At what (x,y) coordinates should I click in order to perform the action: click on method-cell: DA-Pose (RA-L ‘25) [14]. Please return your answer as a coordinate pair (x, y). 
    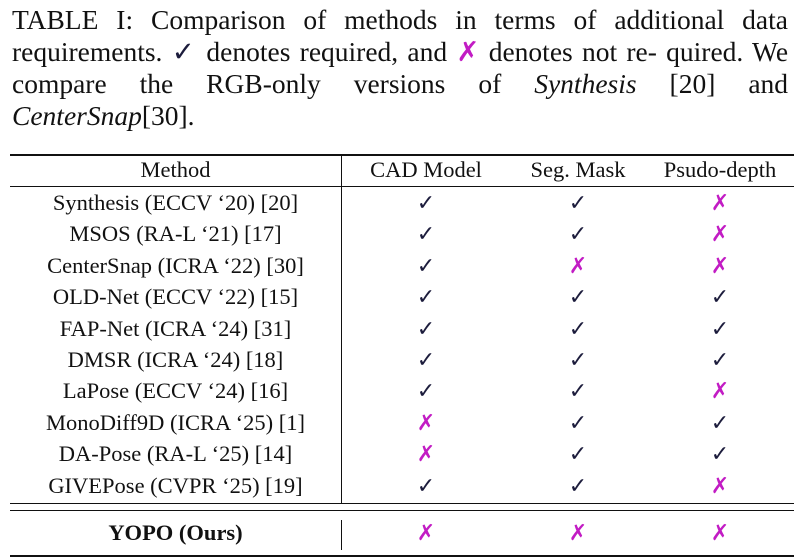
    Looking at the image, I should click on (175, 454).